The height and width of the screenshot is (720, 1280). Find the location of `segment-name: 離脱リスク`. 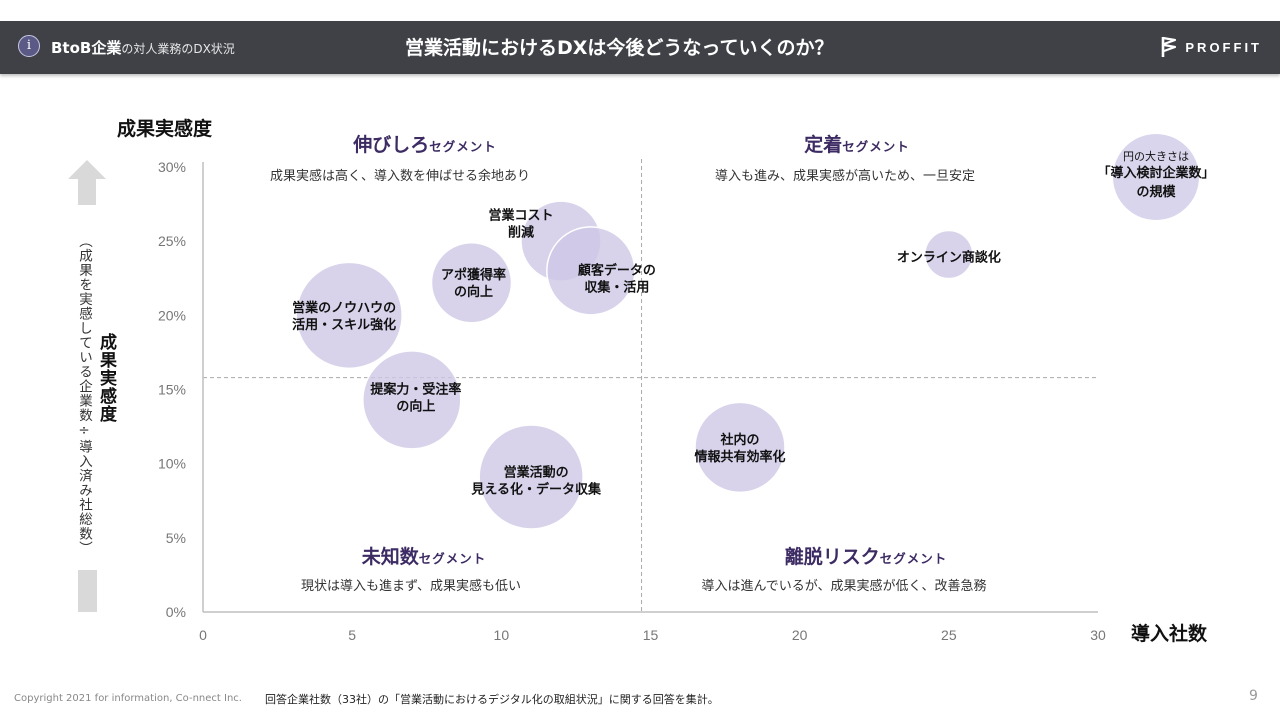

segment-name: 離脱リスク is located at coordinates (832, 557).